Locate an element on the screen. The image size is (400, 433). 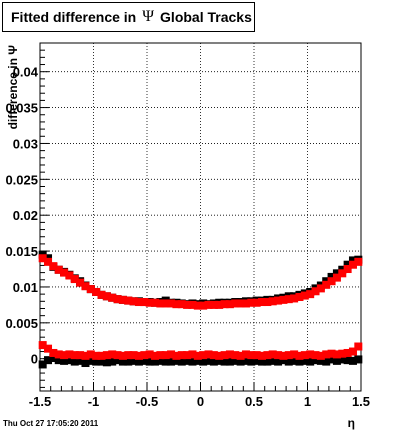
y-tick-label: 0.005 is located at coordinates (21, 323).